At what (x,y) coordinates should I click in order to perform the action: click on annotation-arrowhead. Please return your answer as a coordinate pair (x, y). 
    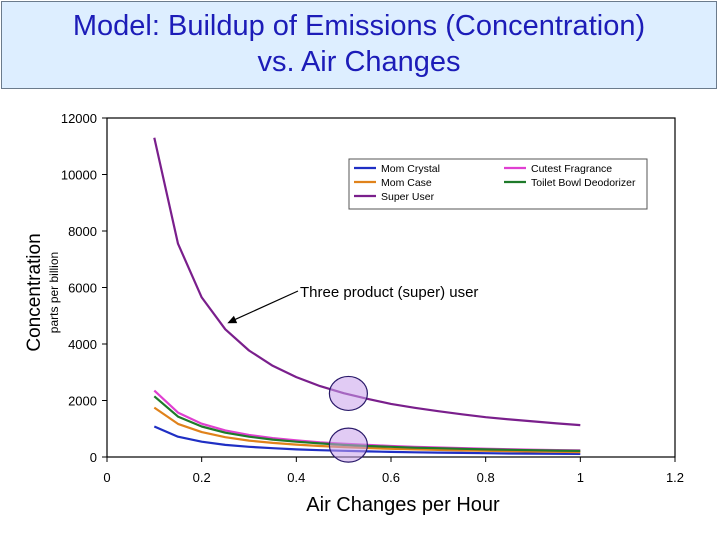
    Looking at the image, I should click on (232, 319).